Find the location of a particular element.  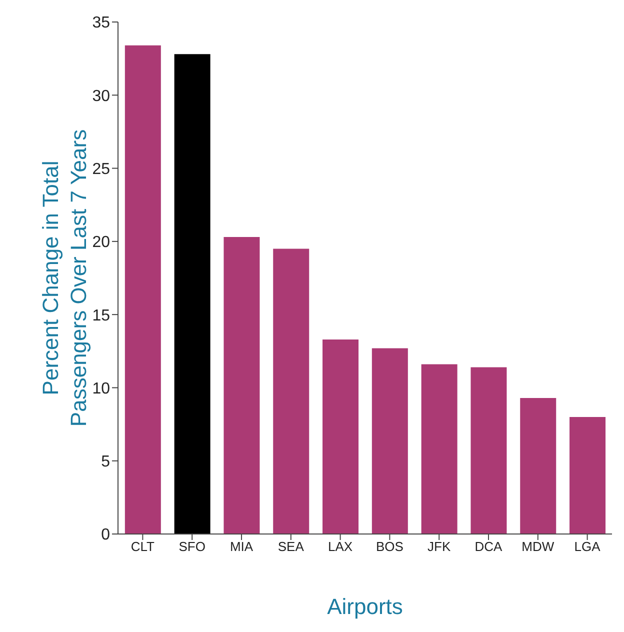

y-axis-title: Percent Change in Total Passengers Over Last 7 Years is located at coordinates (64, 278).